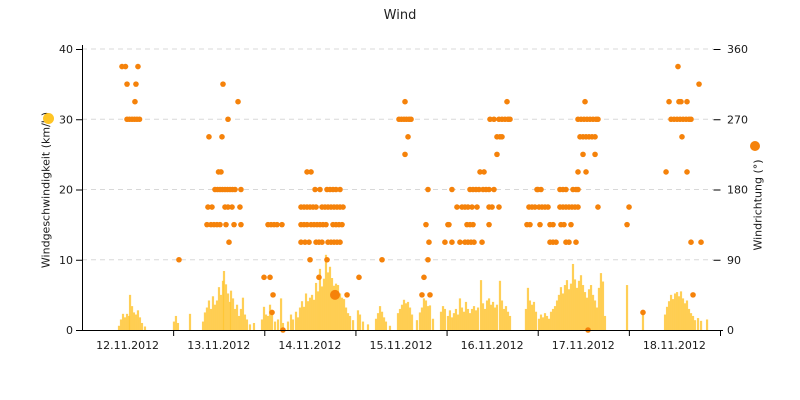 The width and height of the screenshot is (800, 400). What do you see at coordinates (66, 119) in the screenshot?
I see `y-left-tick-label: 30` at bounding box center [66, 119].